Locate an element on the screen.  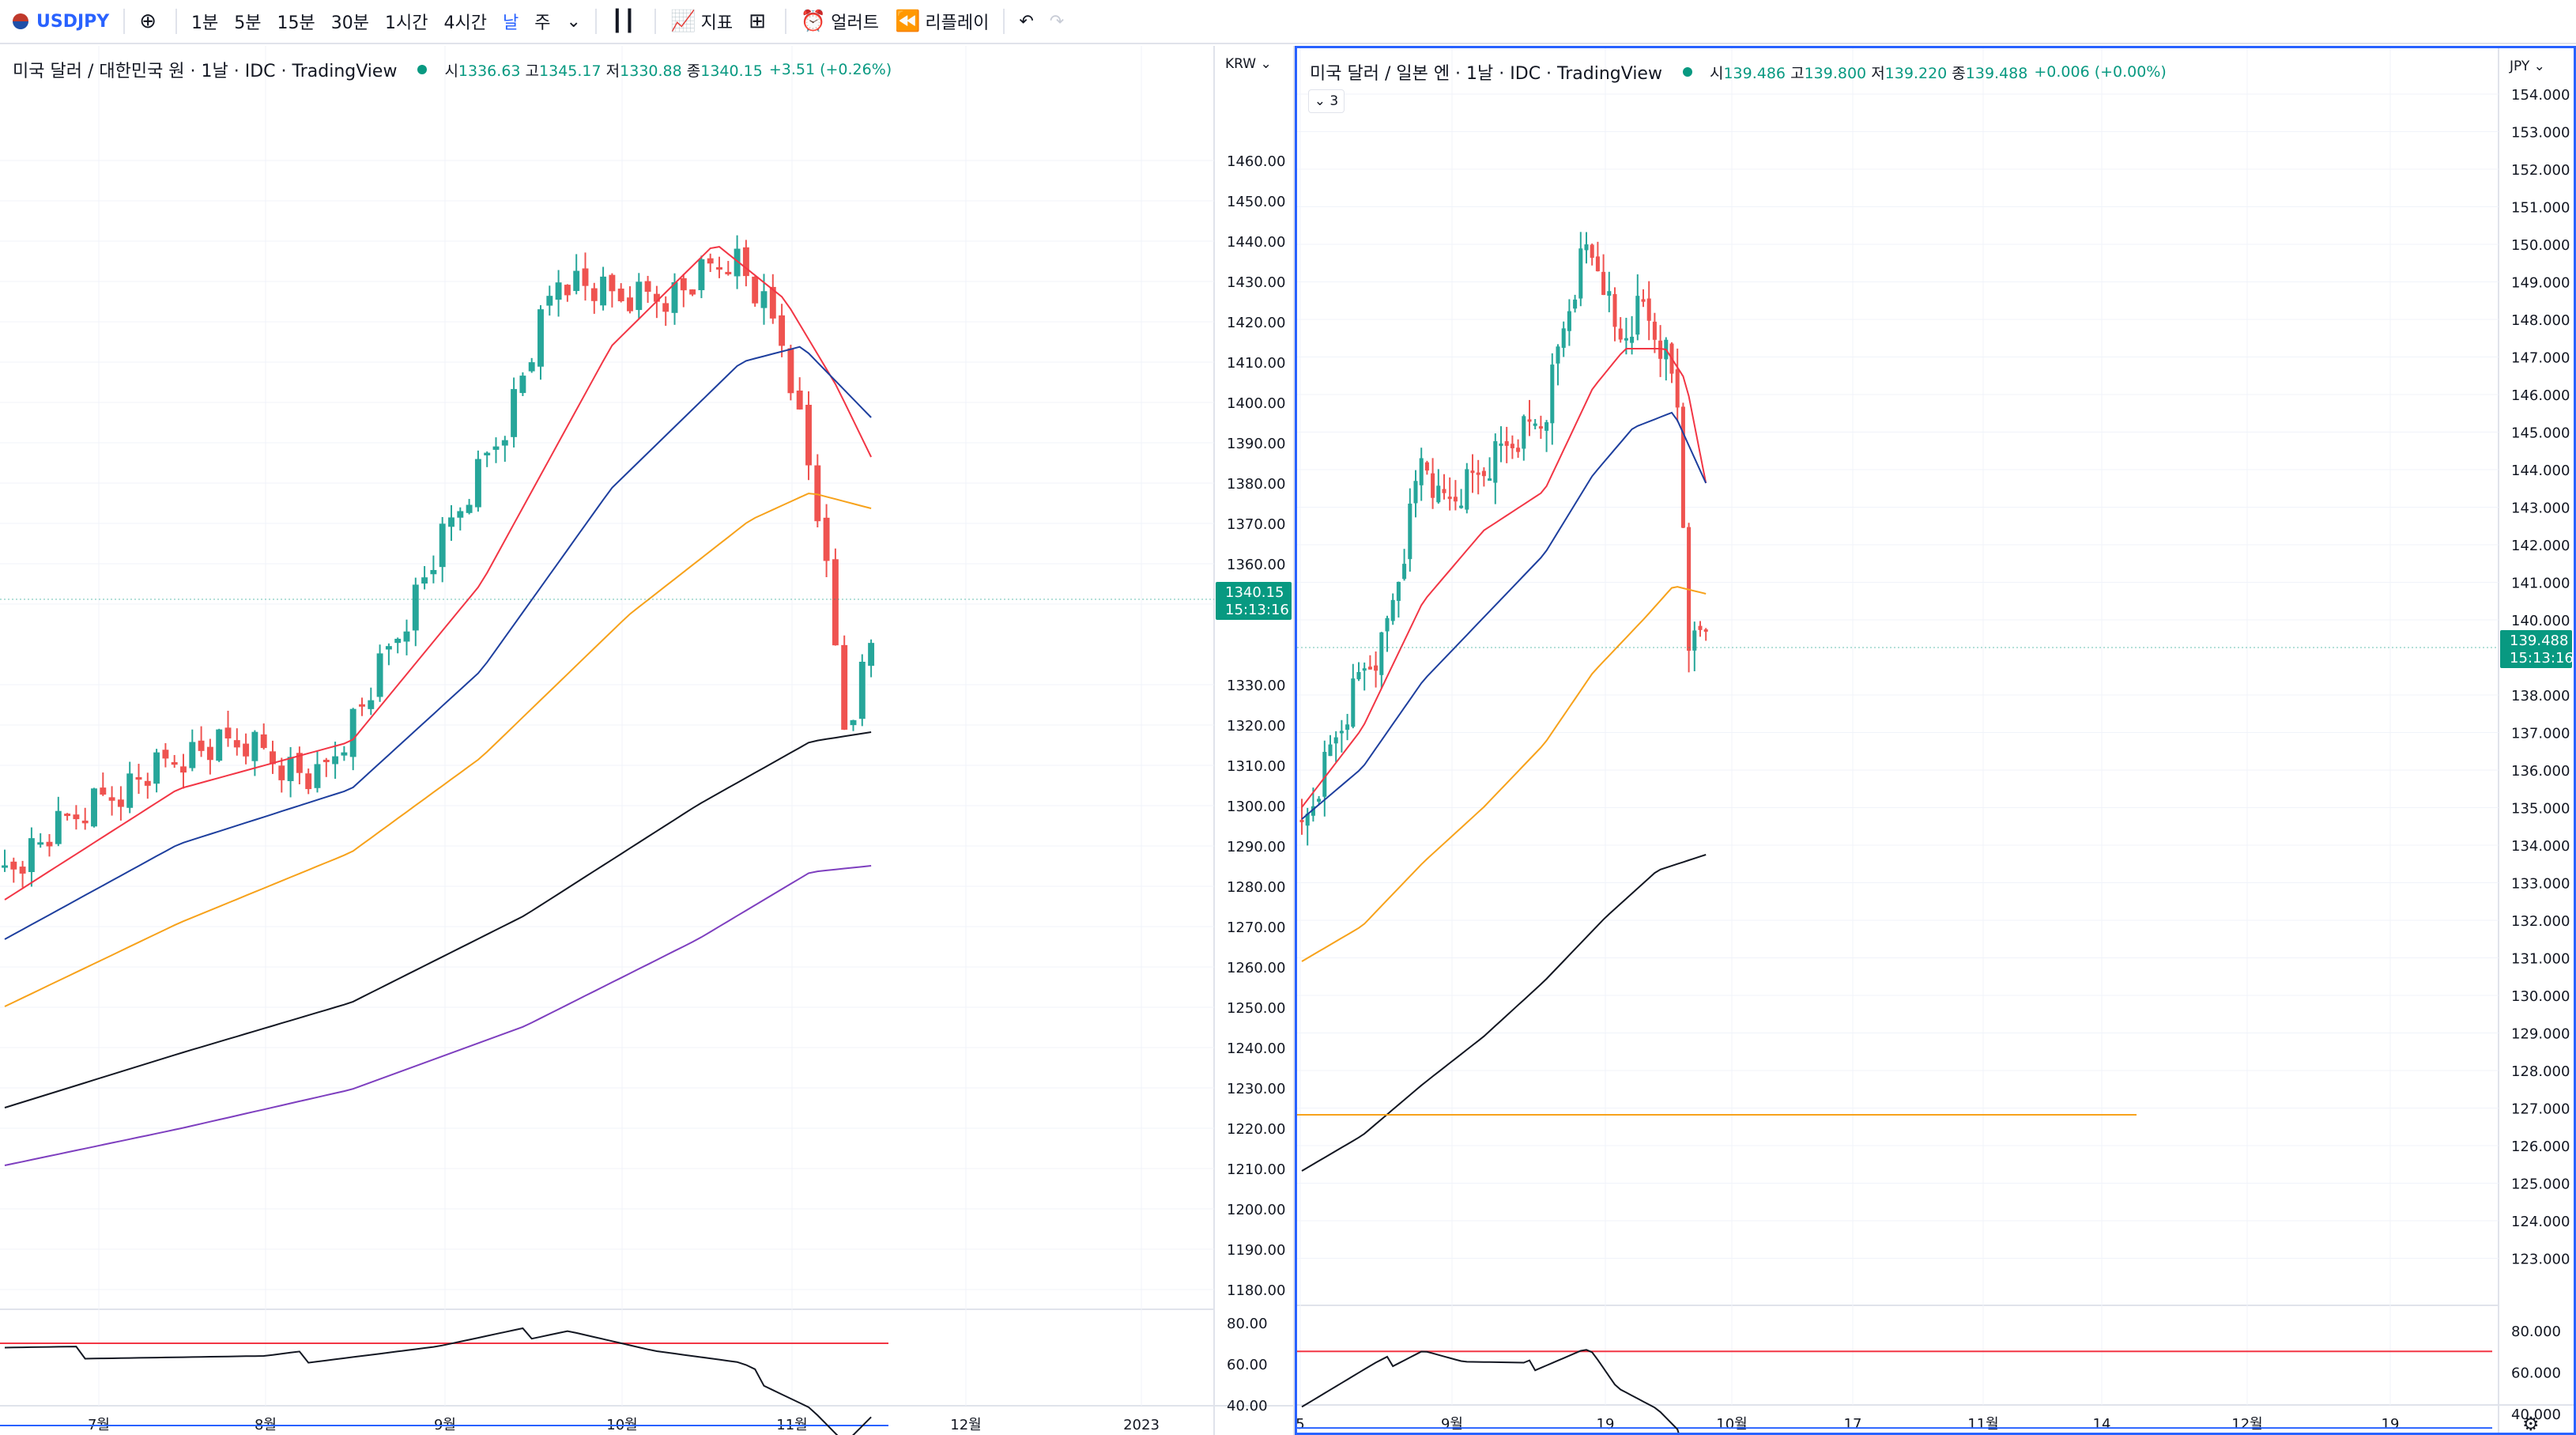
price-tick-label: 1400.00 is located at coordinates (1256, 403).